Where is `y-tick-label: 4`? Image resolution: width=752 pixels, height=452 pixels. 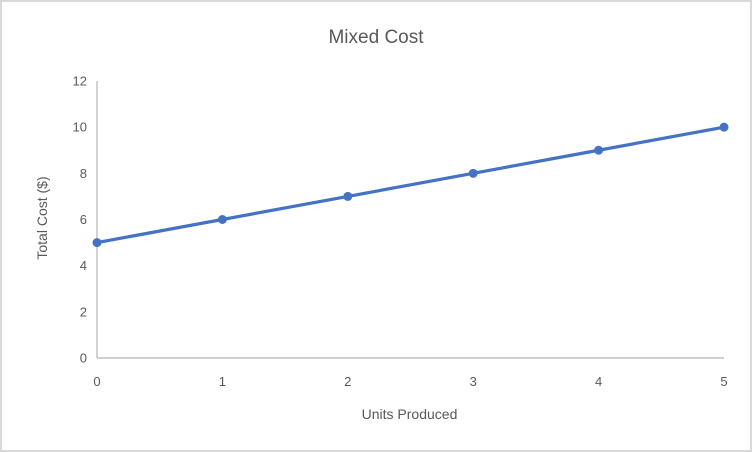 y-tick-label: 4 is located at coordinates (83, 265).